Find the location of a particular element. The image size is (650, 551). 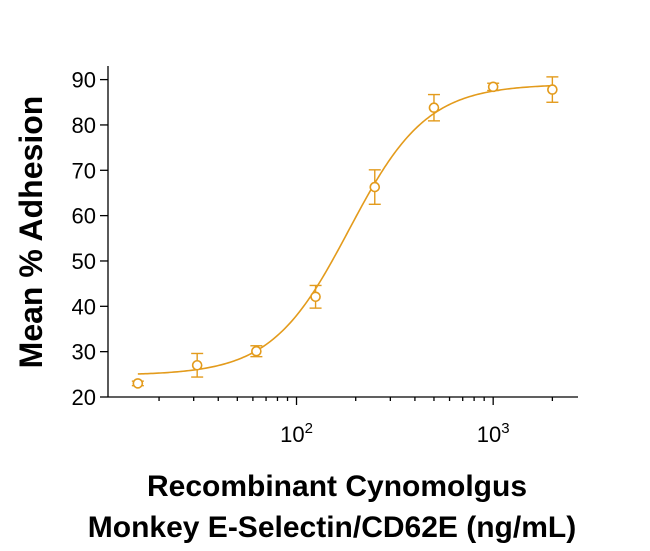

y-ticks: 20 30 40 50 60 70 80 90 is located at coordinates (90, 239).